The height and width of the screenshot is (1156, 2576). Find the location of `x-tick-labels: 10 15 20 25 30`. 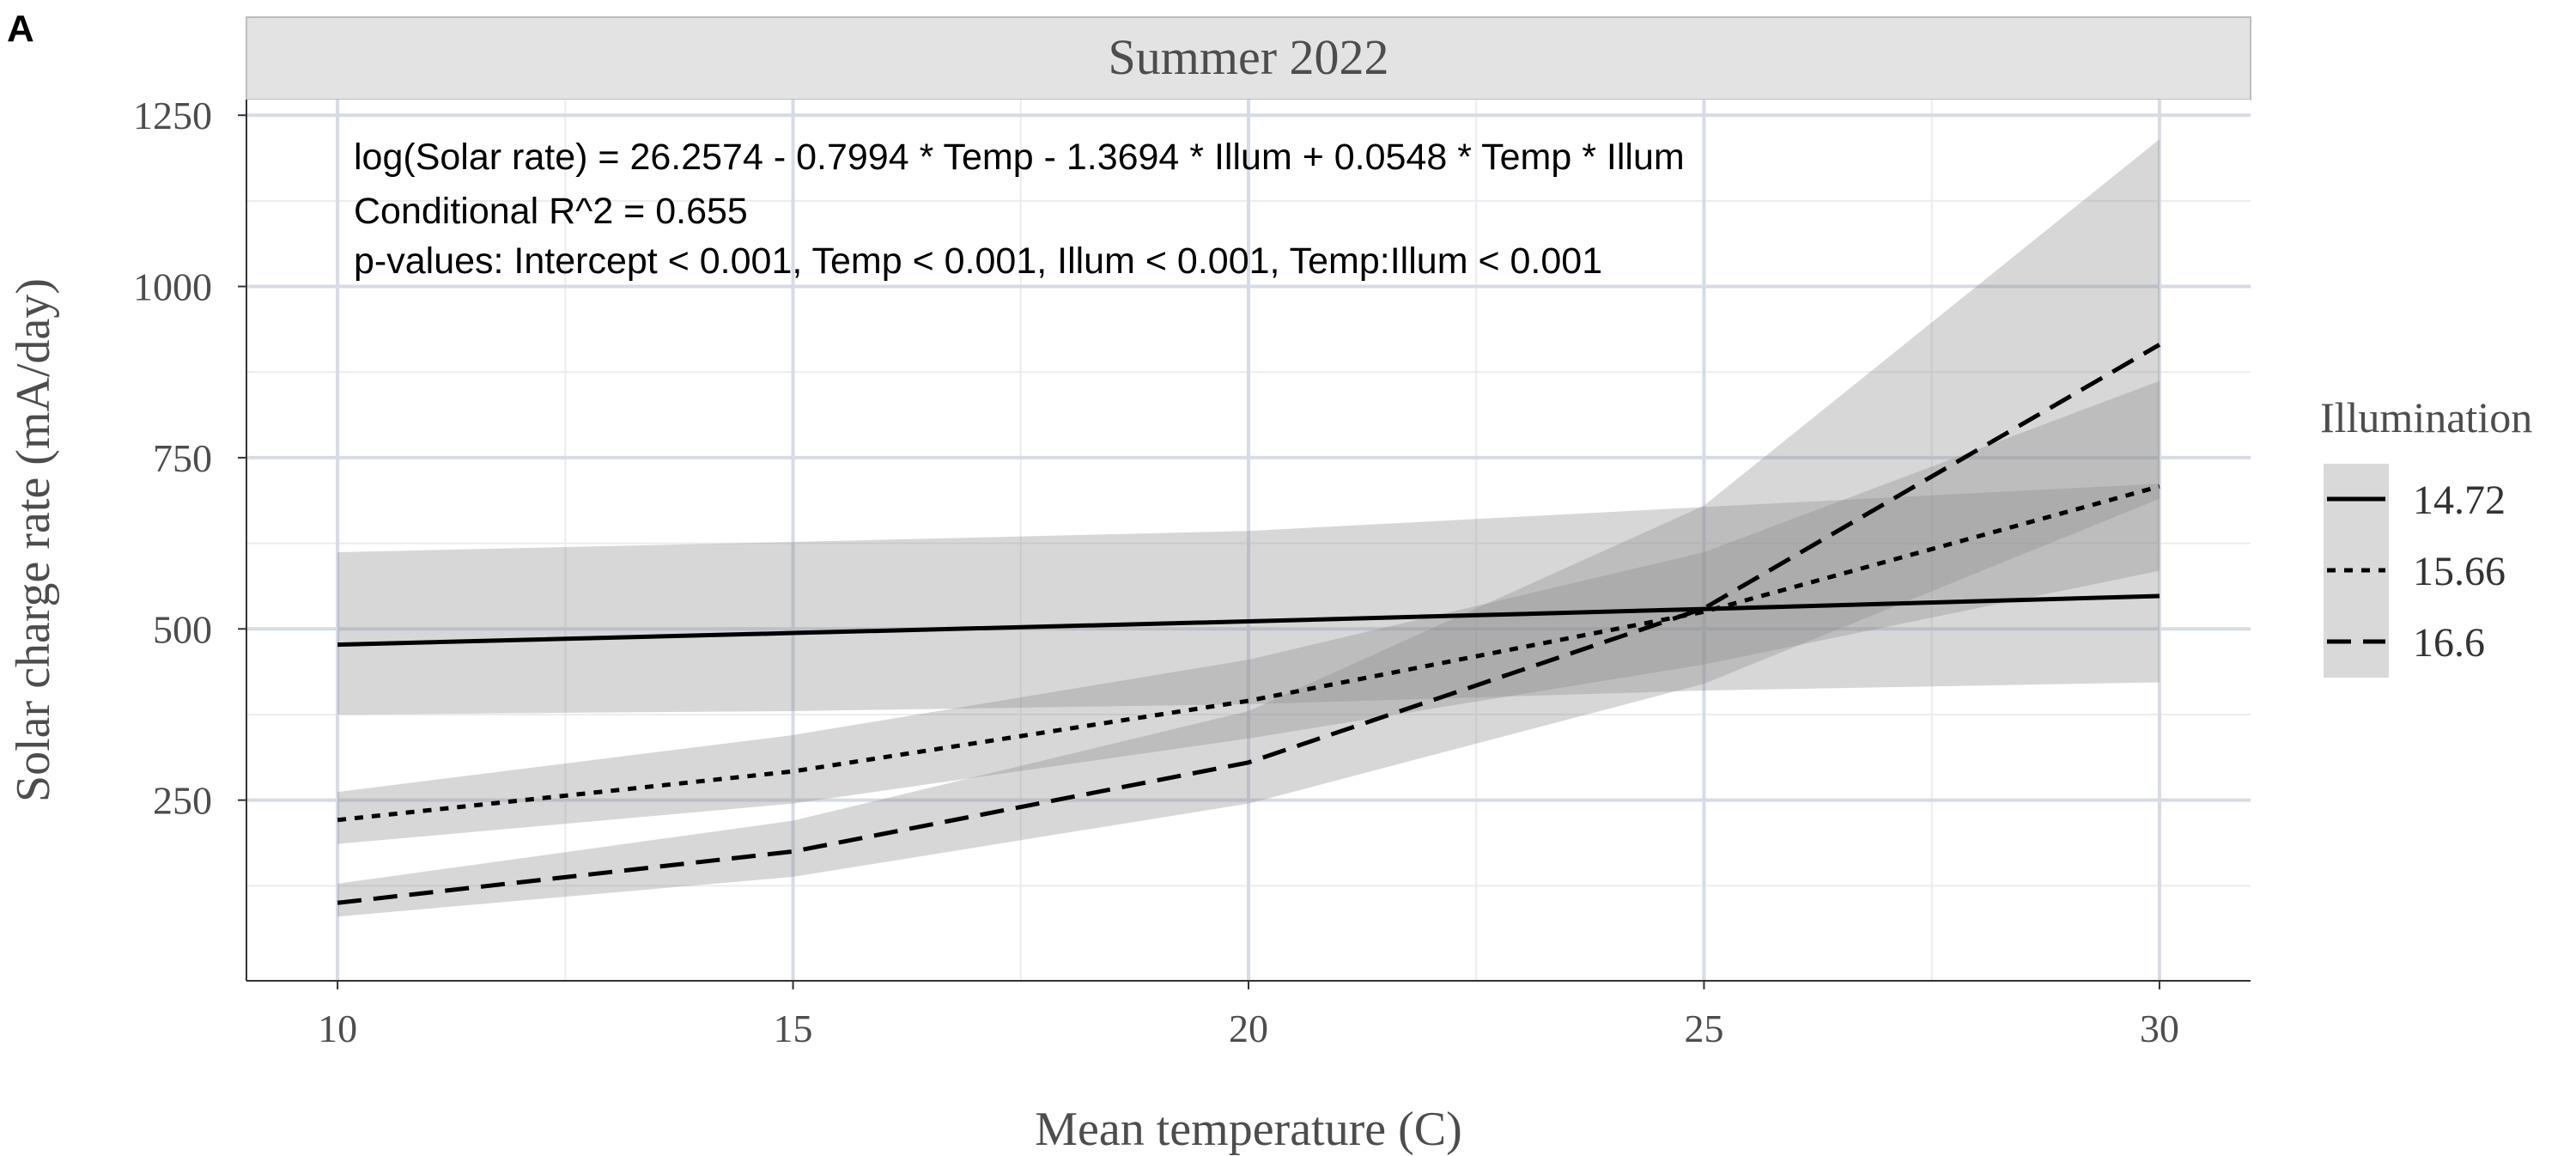

x-tick-labels: 10 15 20 25 30 is located at coordinates (1248, 1015).